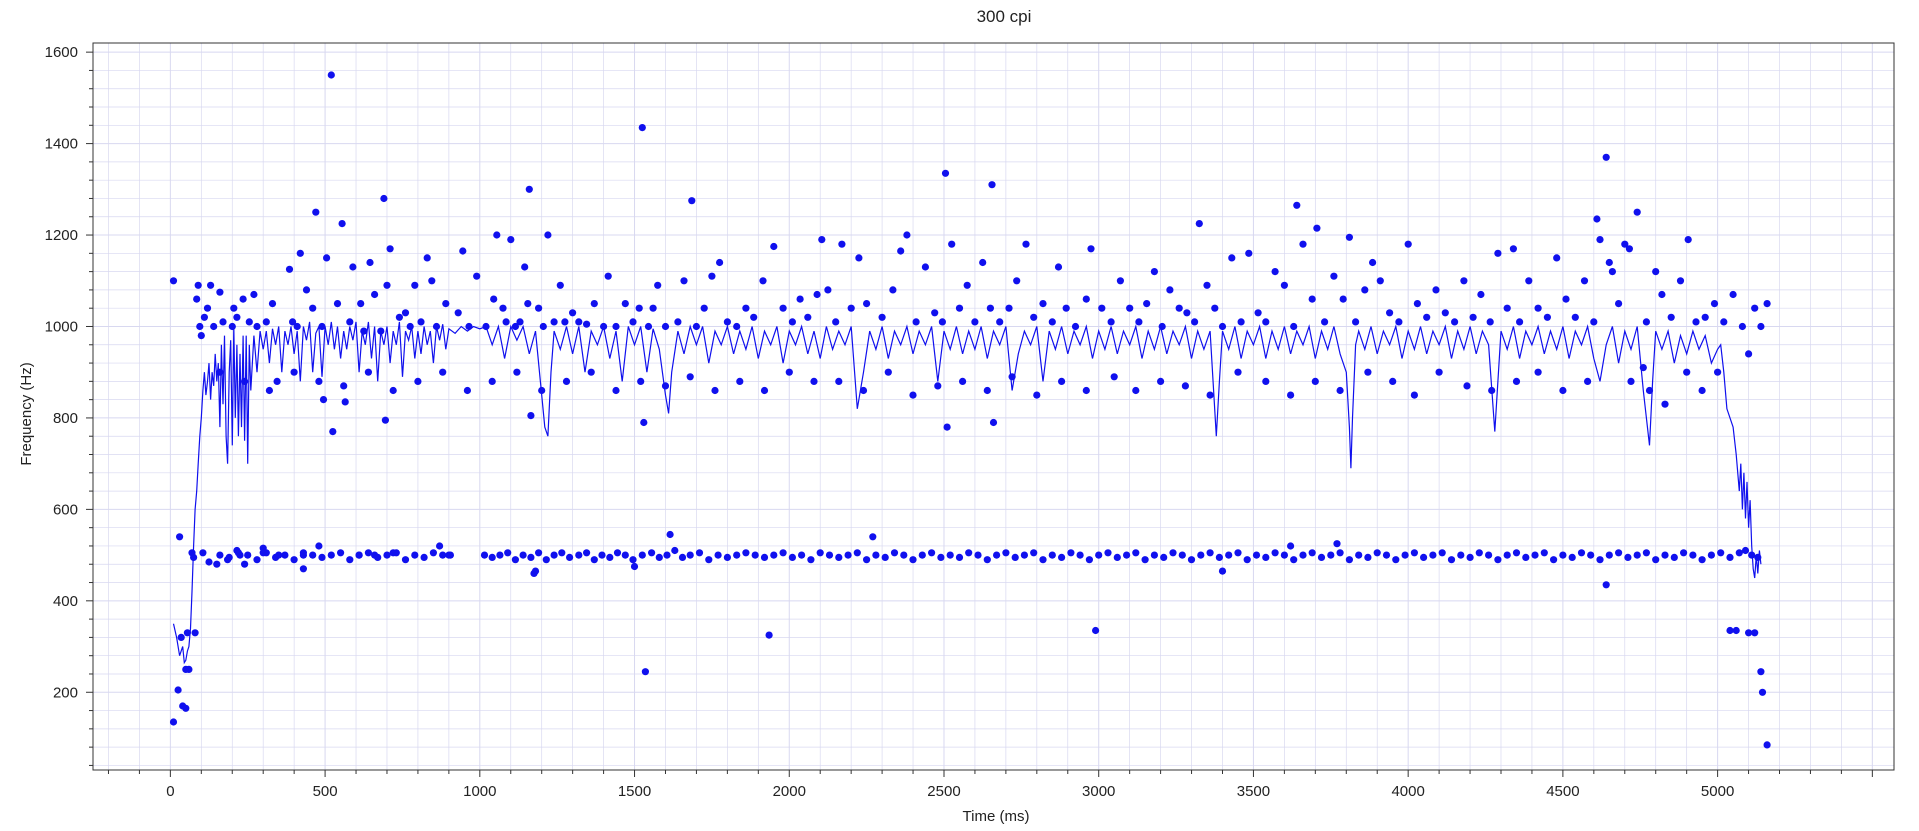  Describe the element at coordinates (1407, 791) in the screenshot. I see `x-tick-label: 4000` at that location.